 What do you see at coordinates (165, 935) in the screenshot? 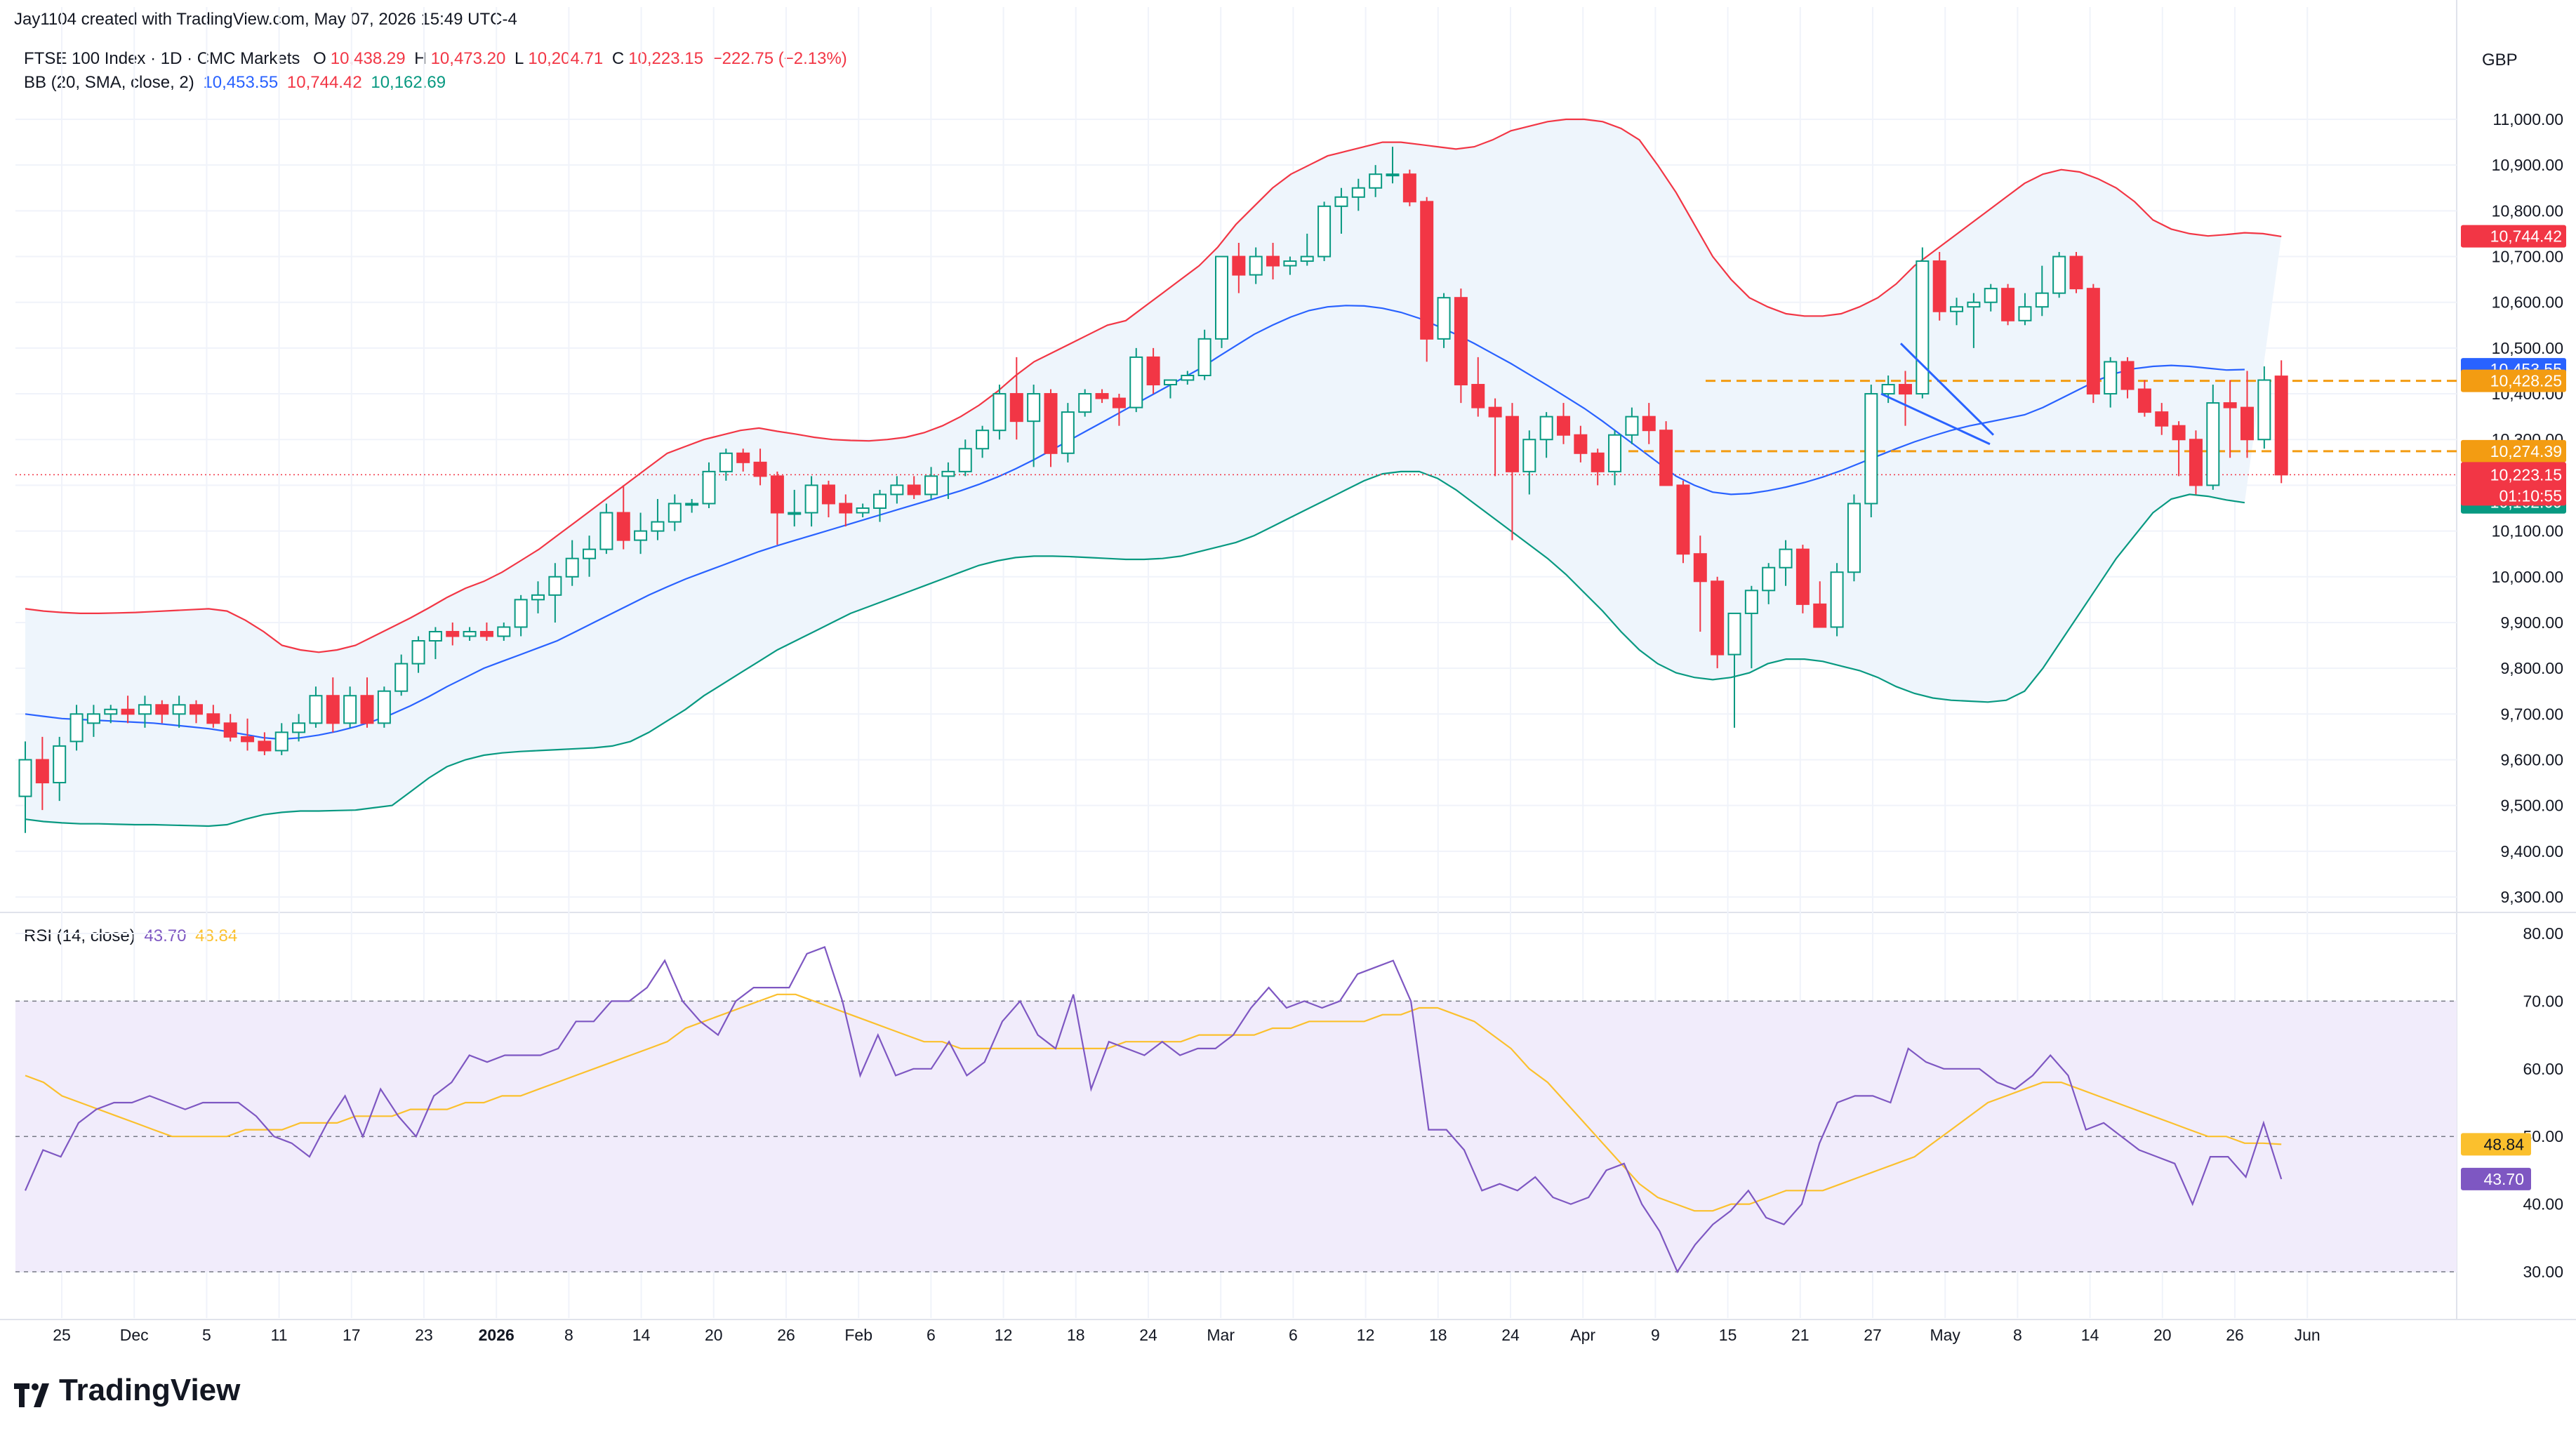
I see `rsi-value: 43.70` at bounding box center [165, 935].